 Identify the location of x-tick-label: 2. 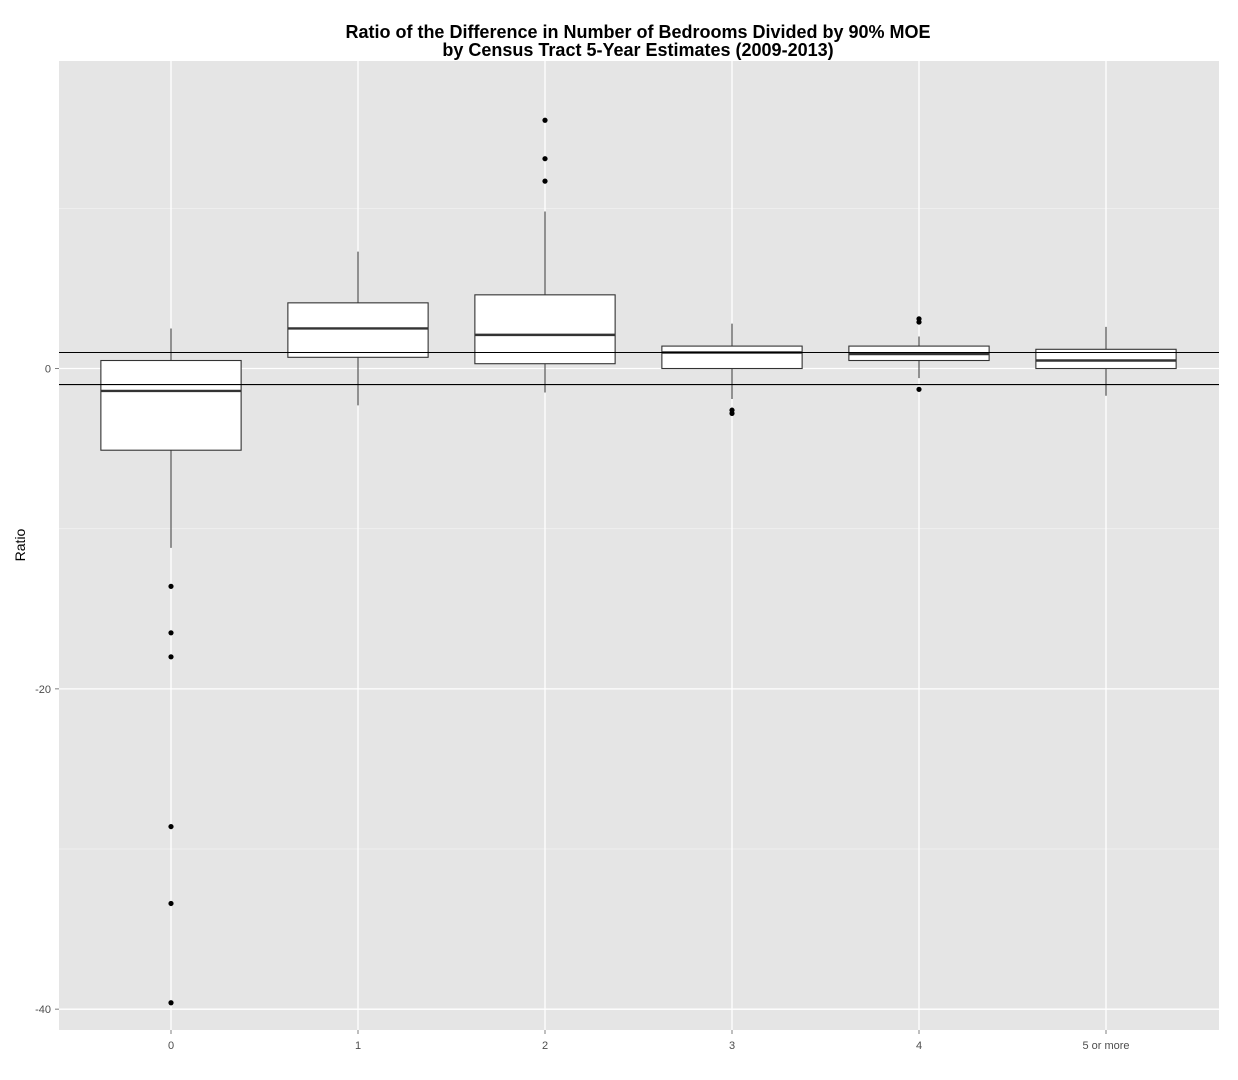
(545, 1046).